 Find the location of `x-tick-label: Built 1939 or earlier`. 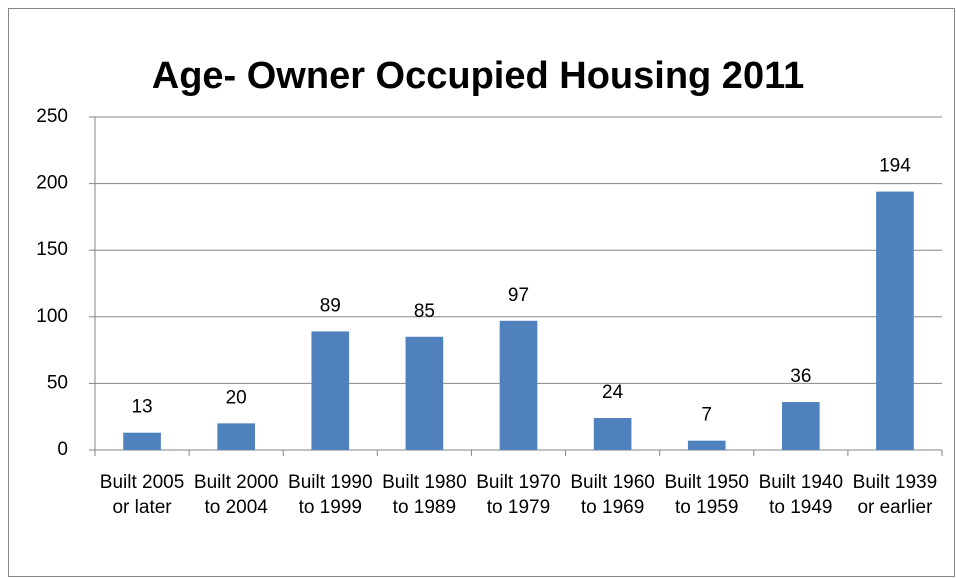

x-tick-label: Built 1939 or earlier is located at coordinates (895, 495).